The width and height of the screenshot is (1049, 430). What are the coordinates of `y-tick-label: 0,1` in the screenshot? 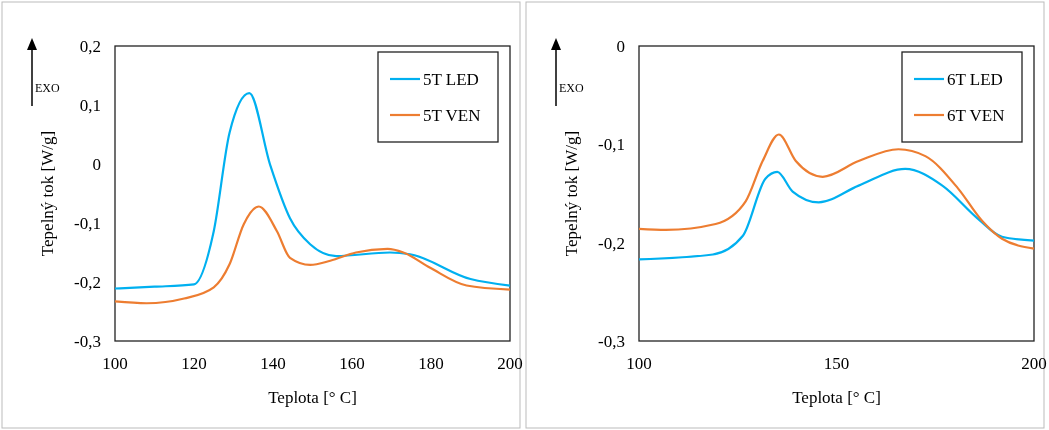 It's located at (90, 105).